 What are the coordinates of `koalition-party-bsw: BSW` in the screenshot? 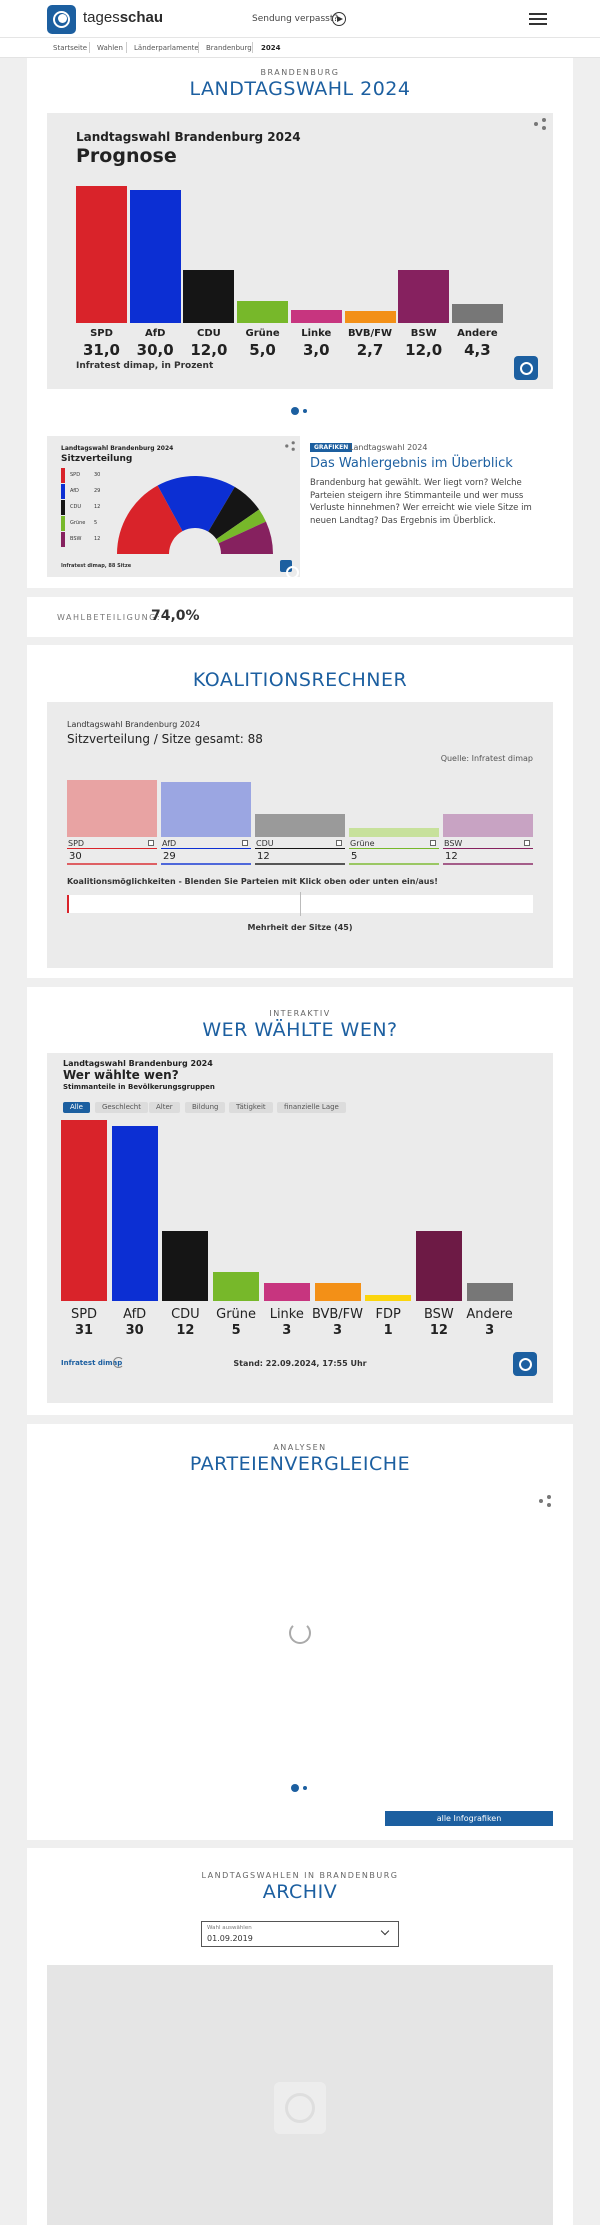 It's located at (488, 843).